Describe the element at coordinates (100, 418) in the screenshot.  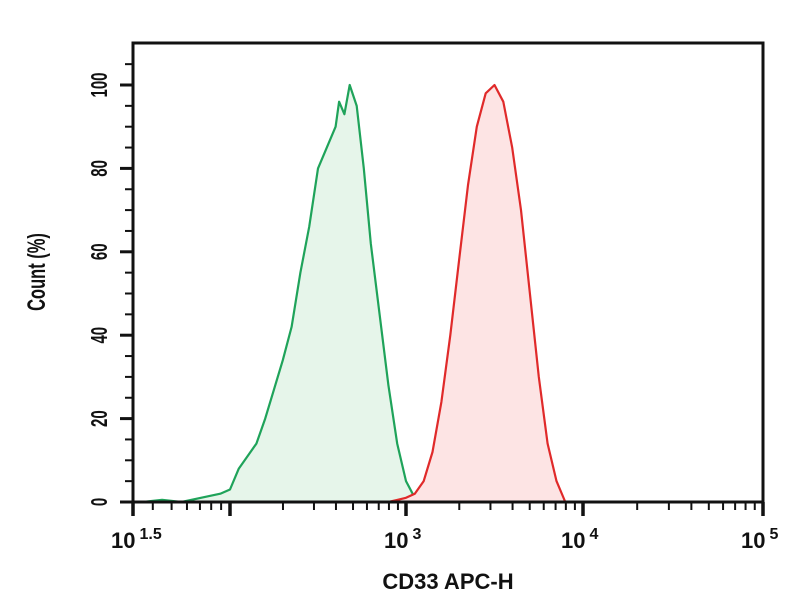
I see `y-tick-label: 20` at that location.